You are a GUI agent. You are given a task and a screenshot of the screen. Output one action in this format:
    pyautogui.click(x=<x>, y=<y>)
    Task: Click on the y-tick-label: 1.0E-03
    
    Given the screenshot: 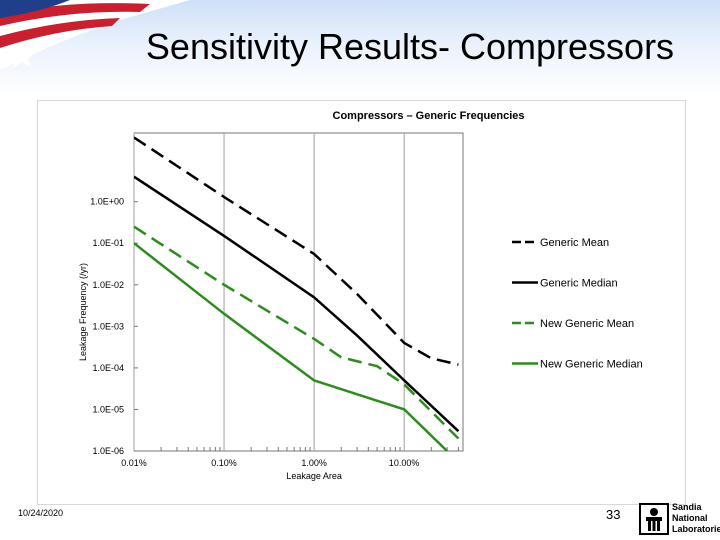 What is the action you would take?
    pyautogui.click(x=108, y=326)
    